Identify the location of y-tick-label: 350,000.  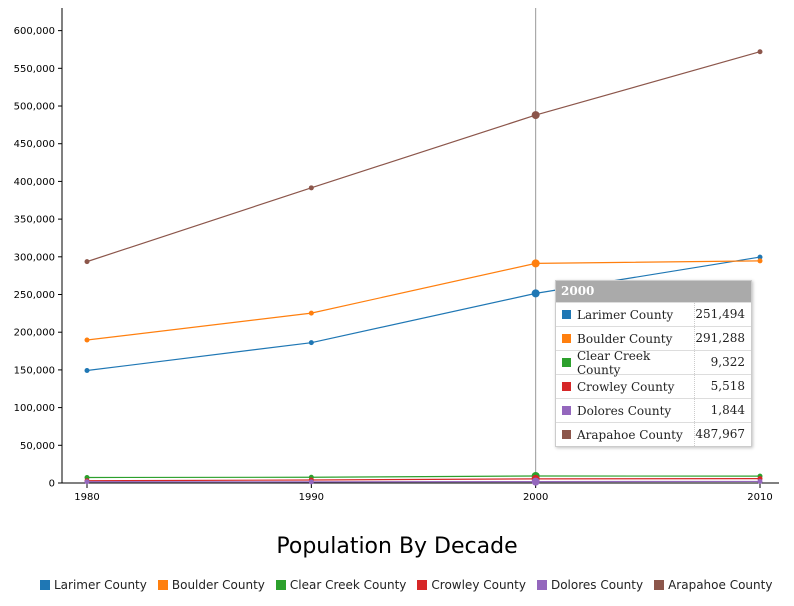
(34, 220).